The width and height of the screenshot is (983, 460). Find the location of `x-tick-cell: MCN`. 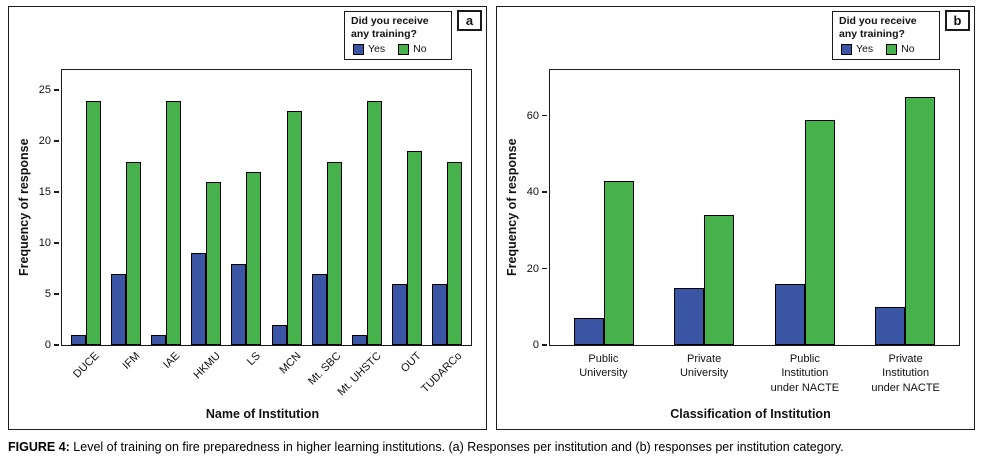

x-tick-cell: MCN is located at coordinates (286, 375).